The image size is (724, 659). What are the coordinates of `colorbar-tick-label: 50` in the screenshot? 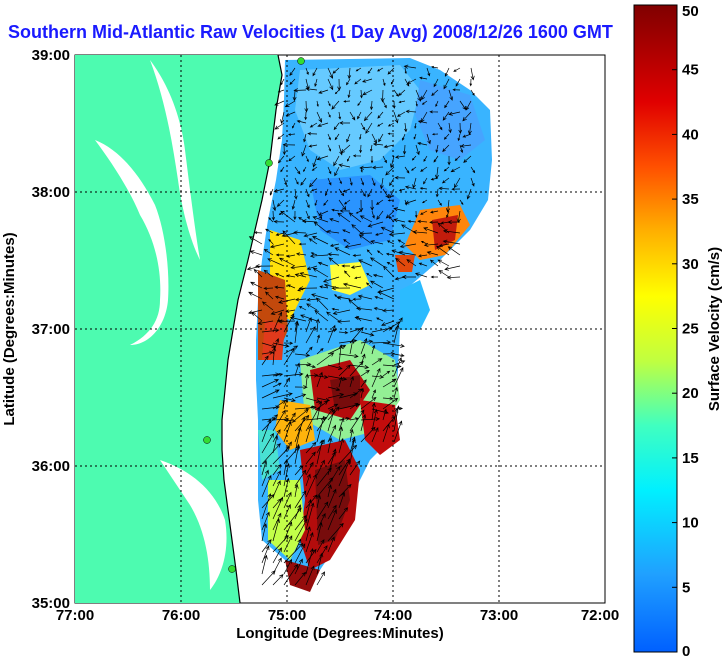 It's located at (690, 11).